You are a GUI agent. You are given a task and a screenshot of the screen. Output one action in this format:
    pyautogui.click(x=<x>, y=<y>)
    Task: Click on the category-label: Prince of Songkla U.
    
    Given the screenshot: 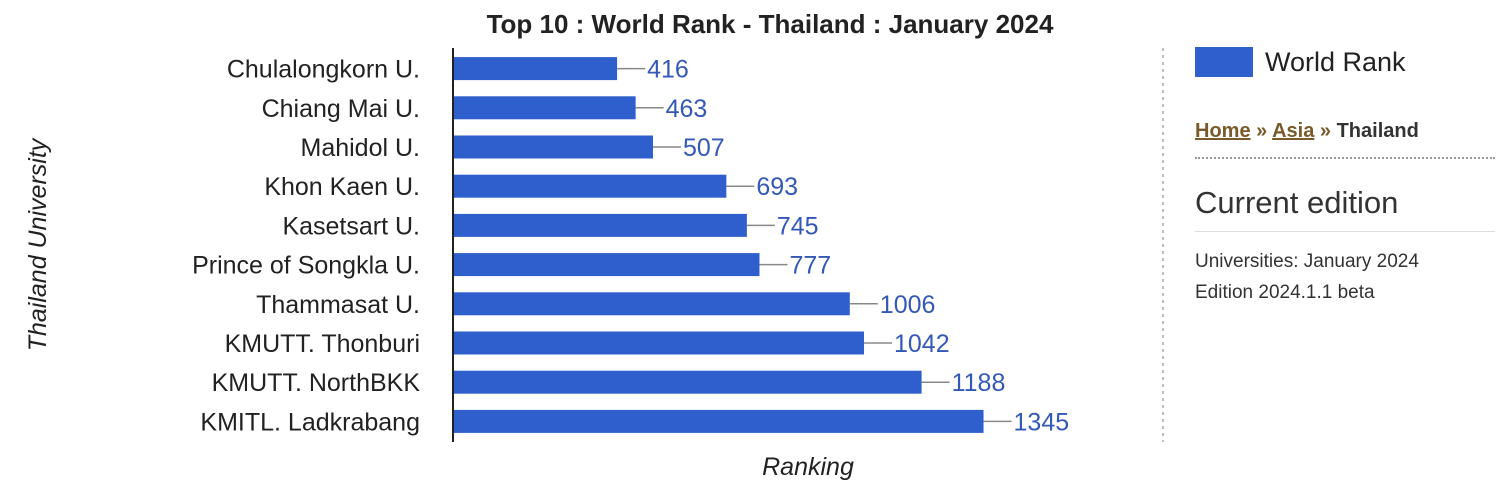 What is the action you would take?
    pyautogui.click(x=306, y=266)
    